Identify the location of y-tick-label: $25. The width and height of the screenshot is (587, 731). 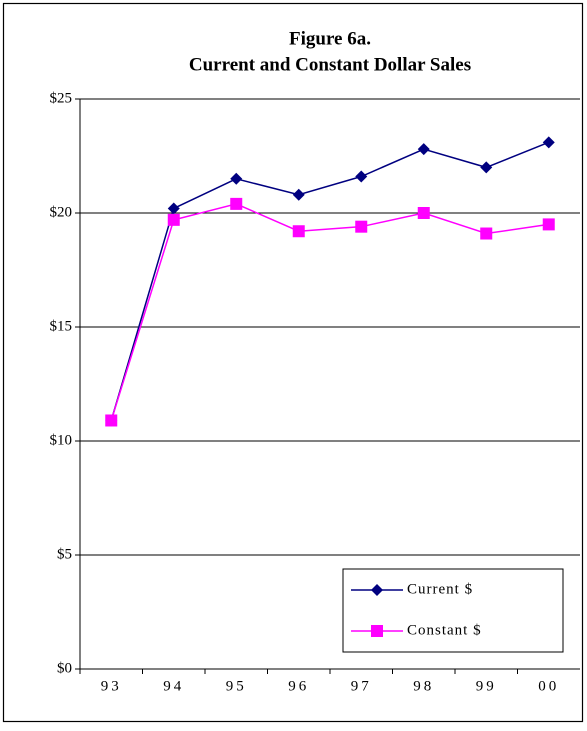
(61, 98).